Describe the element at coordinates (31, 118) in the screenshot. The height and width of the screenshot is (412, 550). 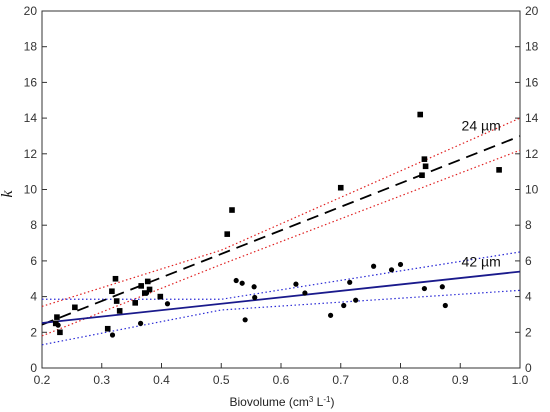
I see `y-tick-label-left: 14` at that location.